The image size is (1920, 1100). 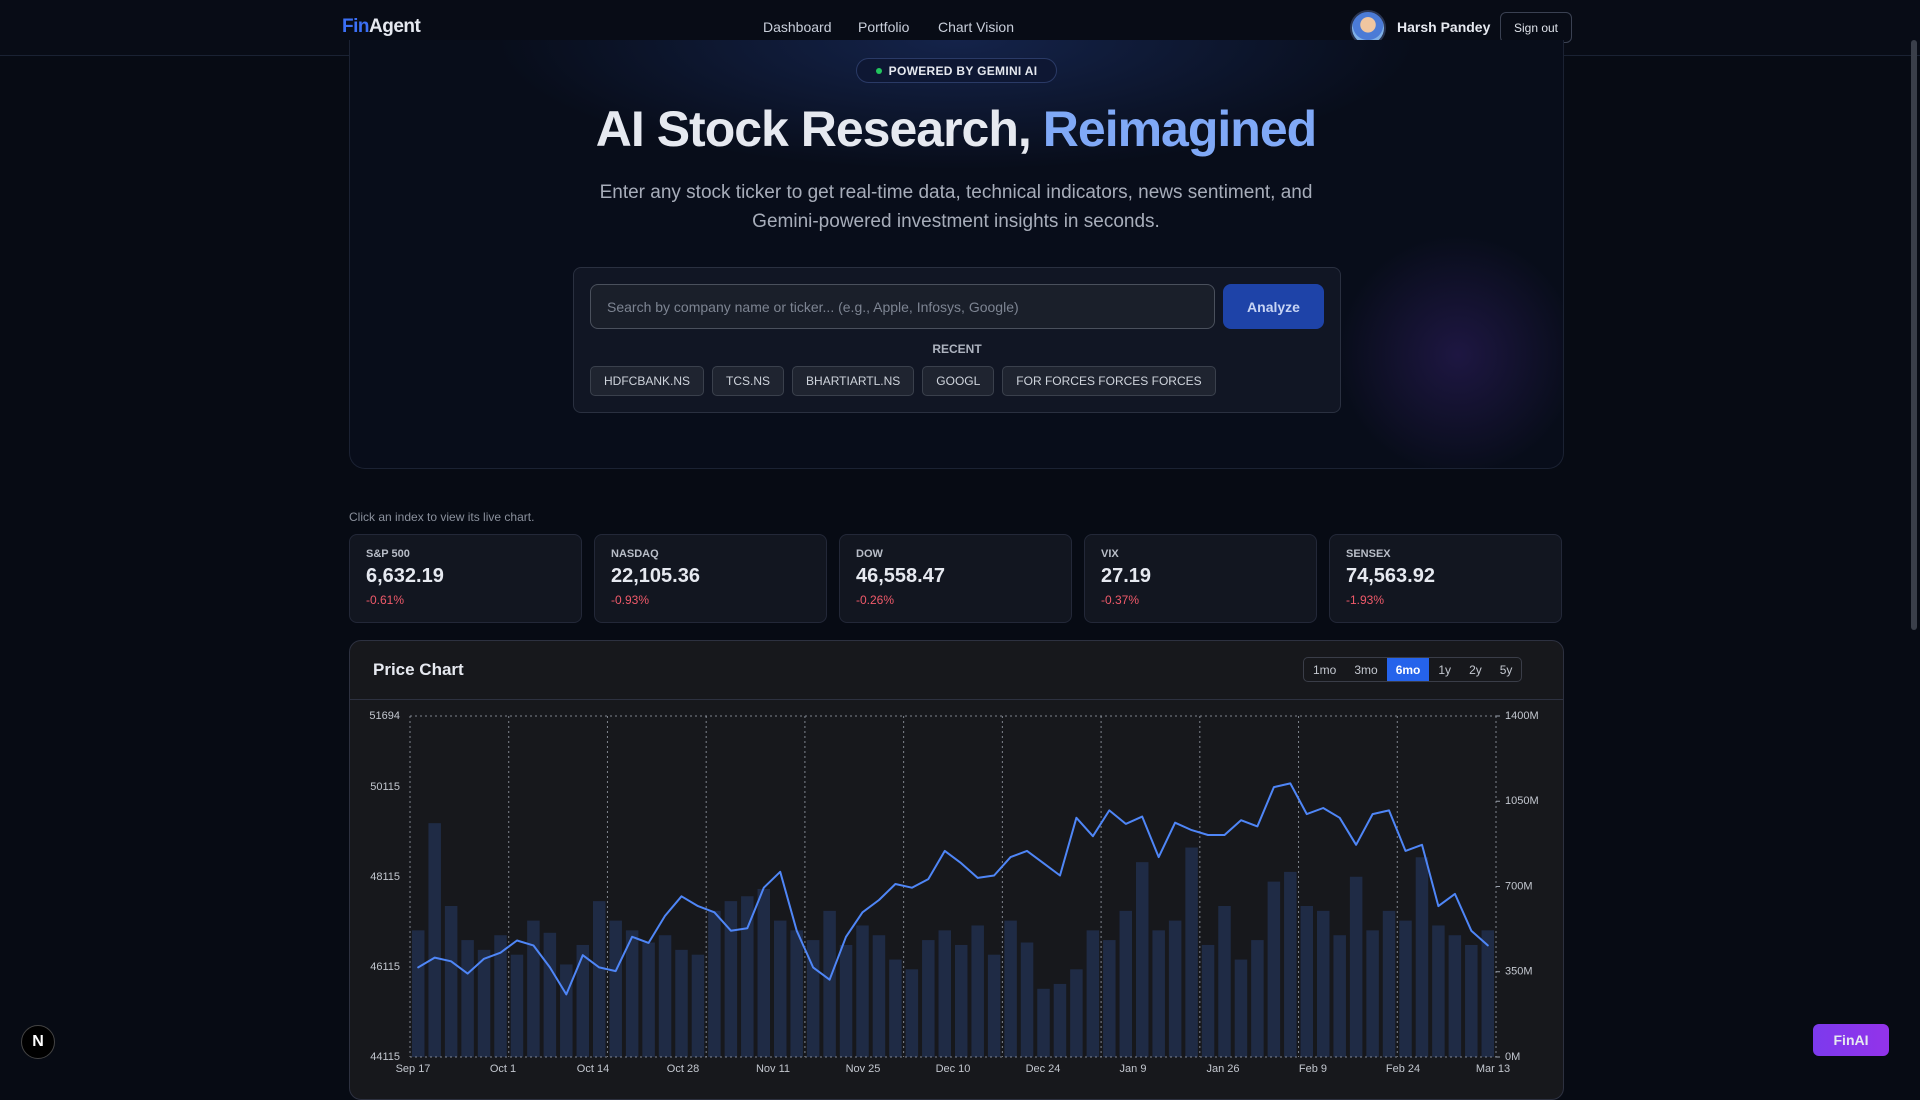 I want to click on index-card: SENSEX 74,563.92 -1.93%, so click(x=1445, y=578).